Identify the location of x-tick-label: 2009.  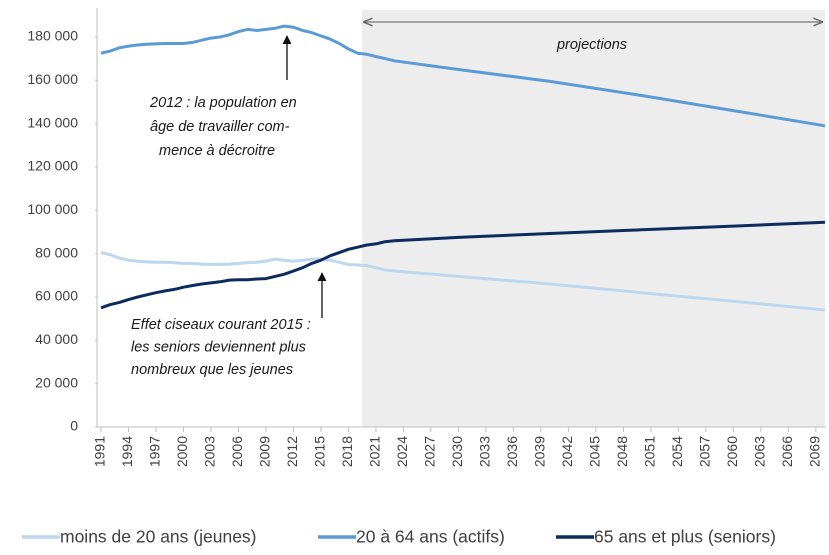
(265, 451).